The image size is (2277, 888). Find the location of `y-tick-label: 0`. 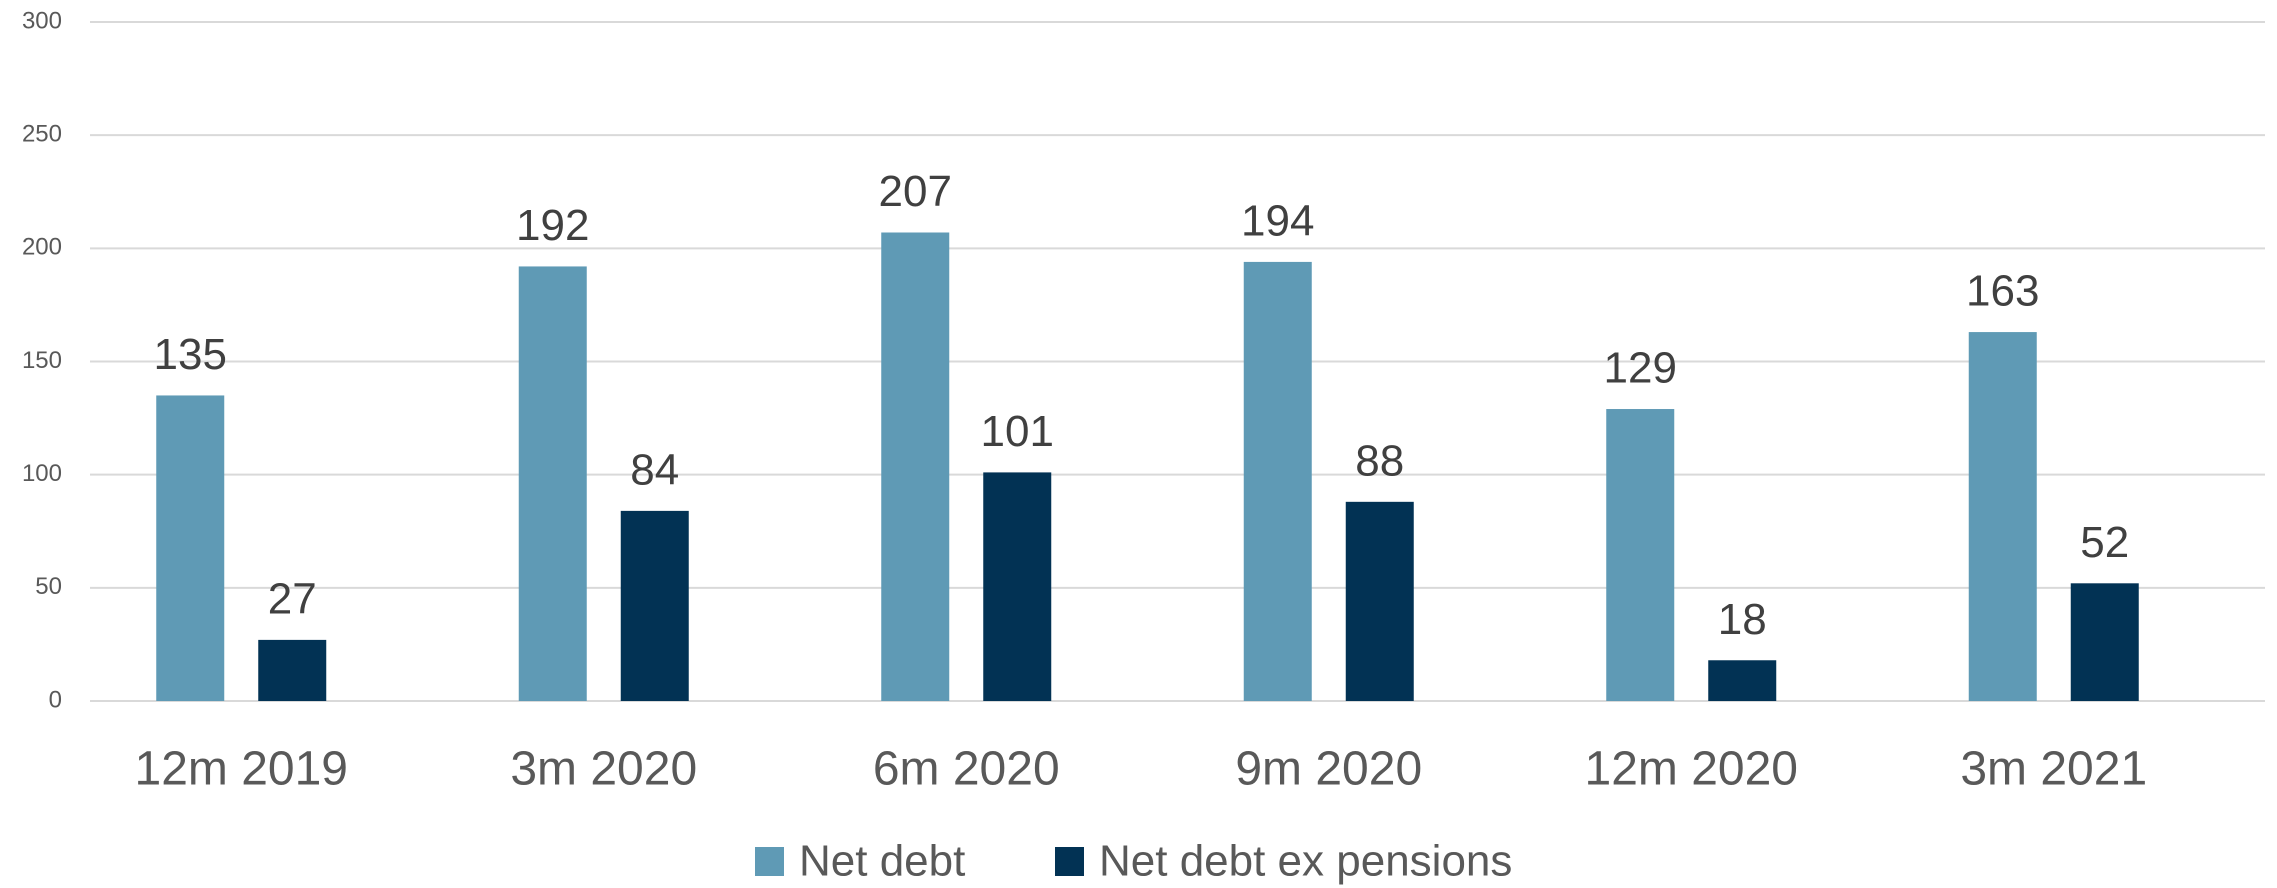

y-tick-label: 0 is located at coordinates (55, 699).